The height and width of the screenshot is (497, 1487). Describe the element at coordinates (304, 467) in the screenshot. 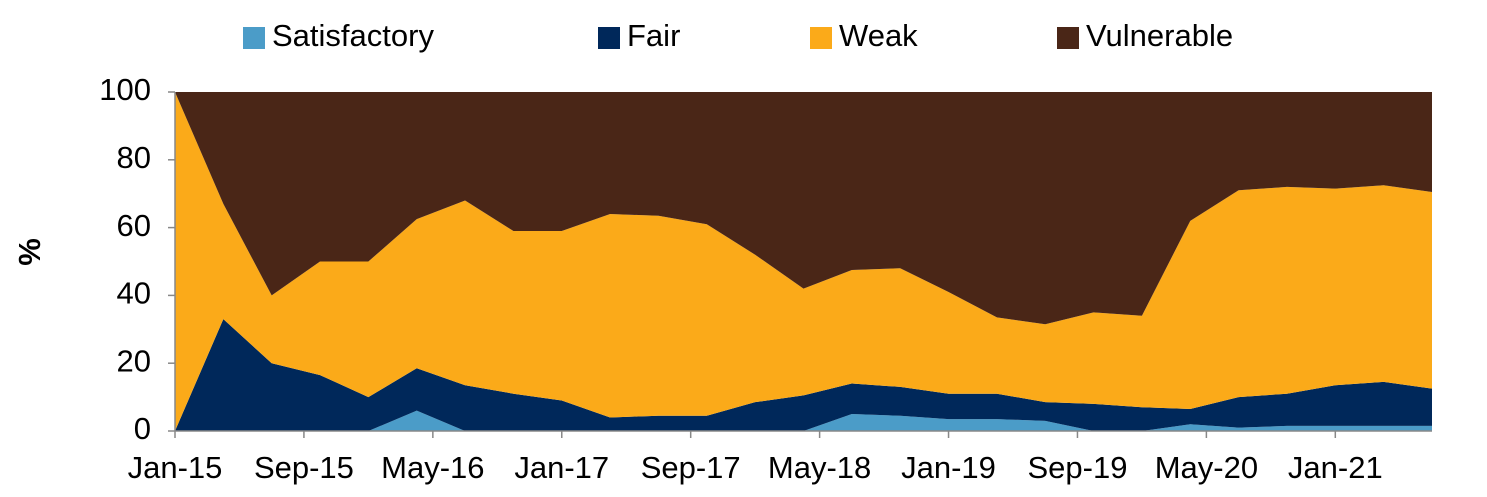

I see `x-tick-label: Sep-15` at that location.